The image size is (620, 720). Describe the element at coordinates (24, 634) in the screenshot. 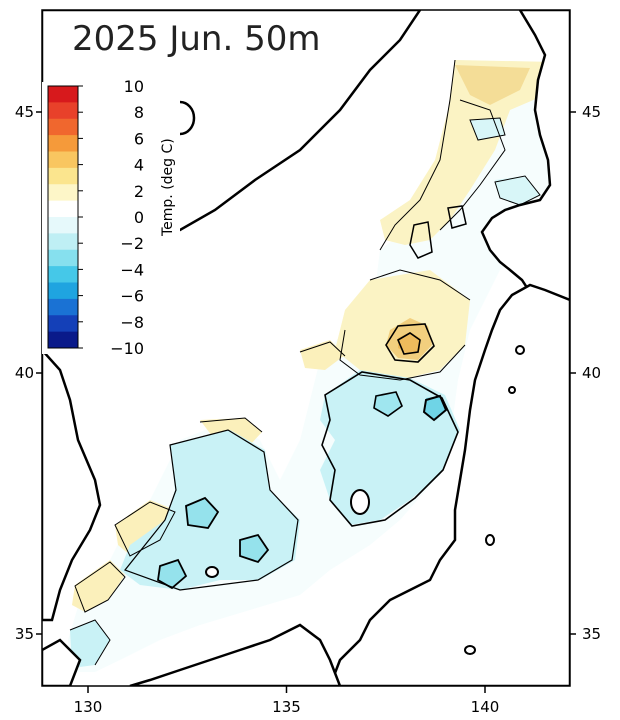

I see `y-tick-label-left: 35` at that location.